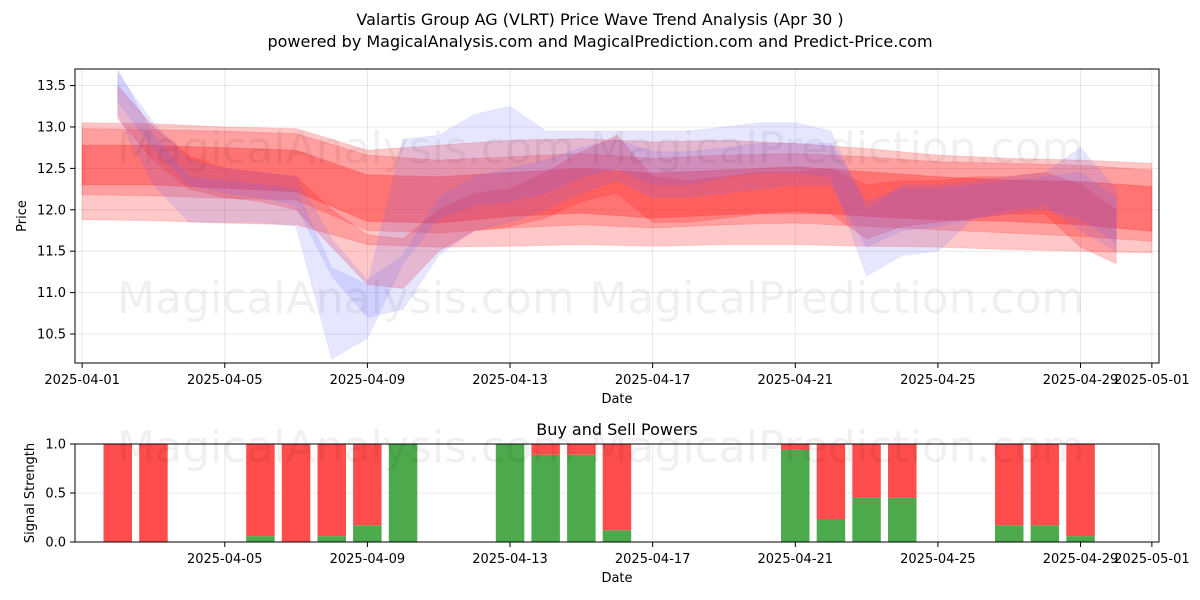  I want to click on price-y-tick-label: 12.0, so click(51, 210).